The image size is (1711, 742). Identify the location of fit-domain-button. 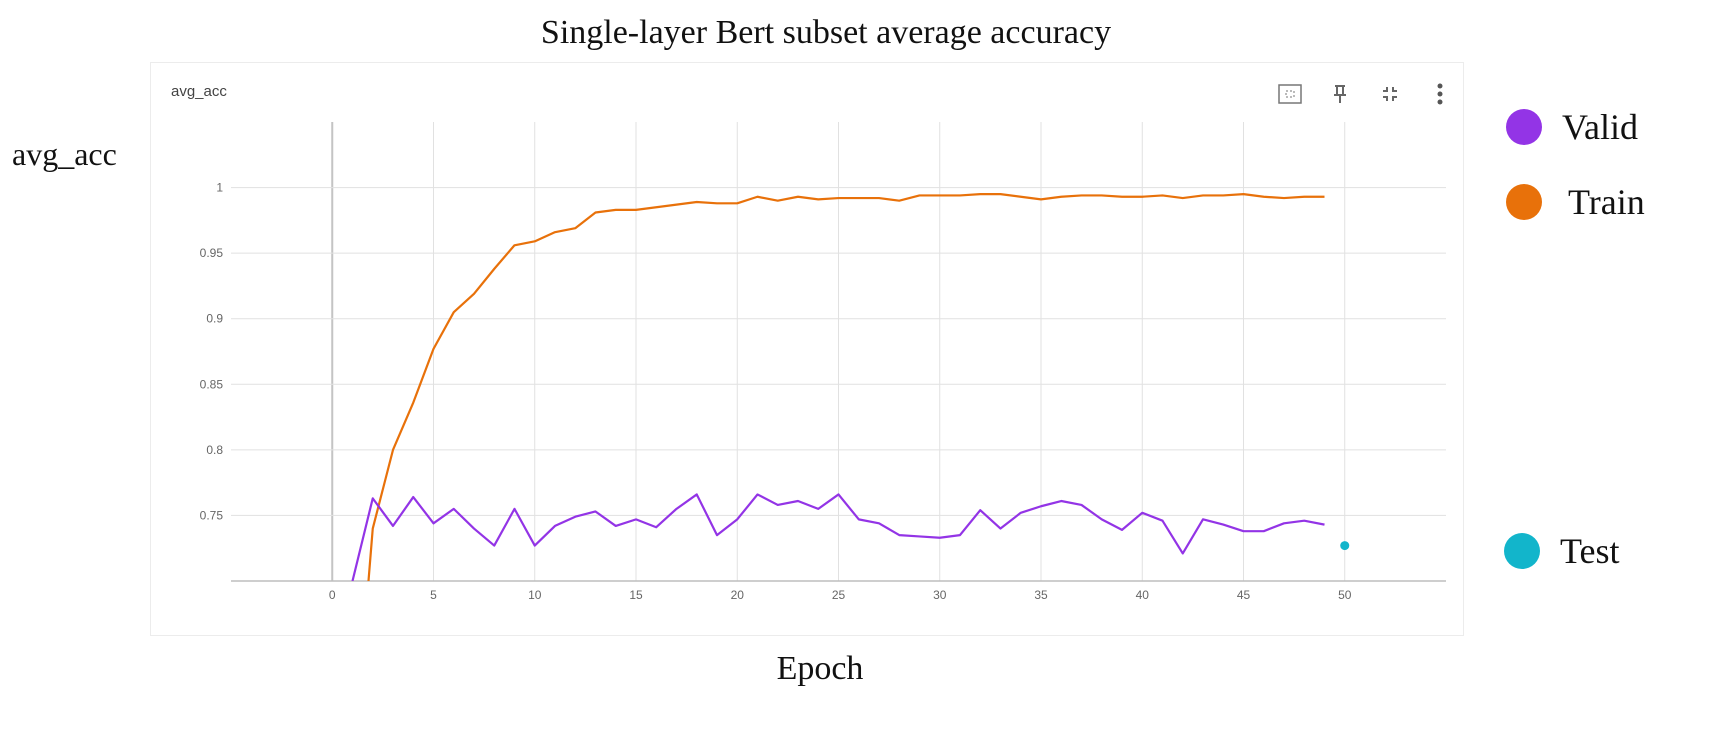
(1290, 94).